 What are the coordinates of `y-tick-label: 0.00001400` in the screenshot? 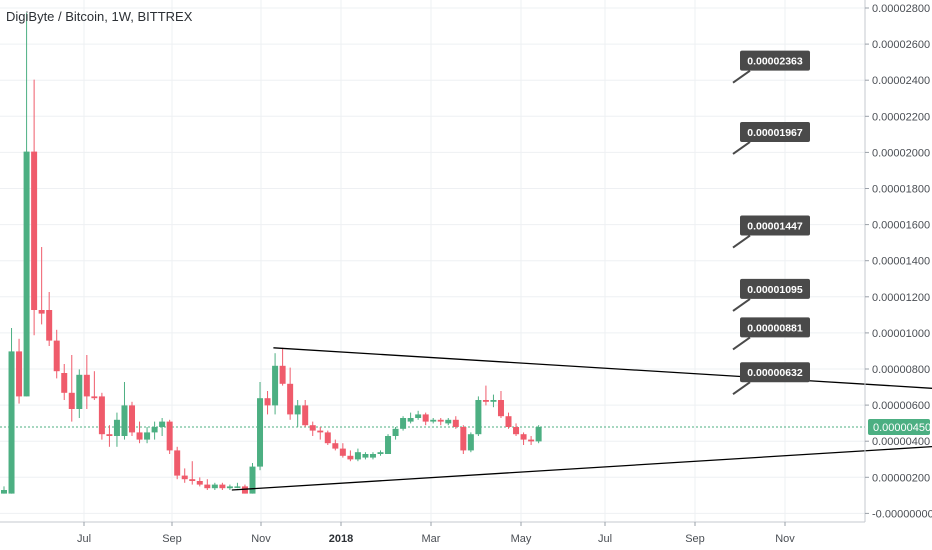 It's located at (901, 262).